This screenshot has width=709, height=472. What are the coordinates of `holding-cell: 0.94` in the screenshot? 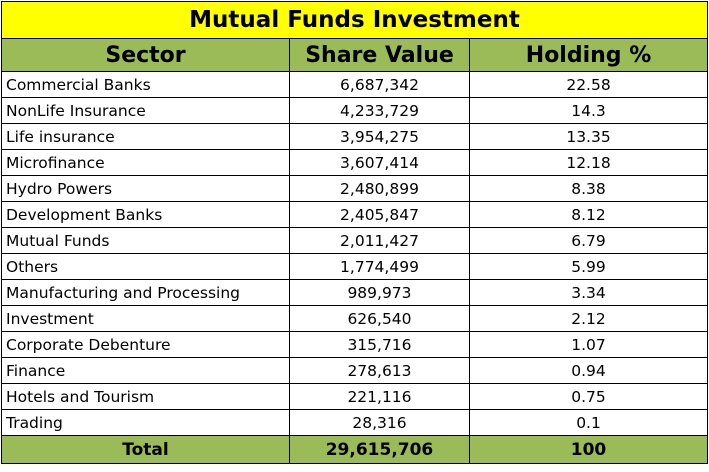 It's located at (588, 370).